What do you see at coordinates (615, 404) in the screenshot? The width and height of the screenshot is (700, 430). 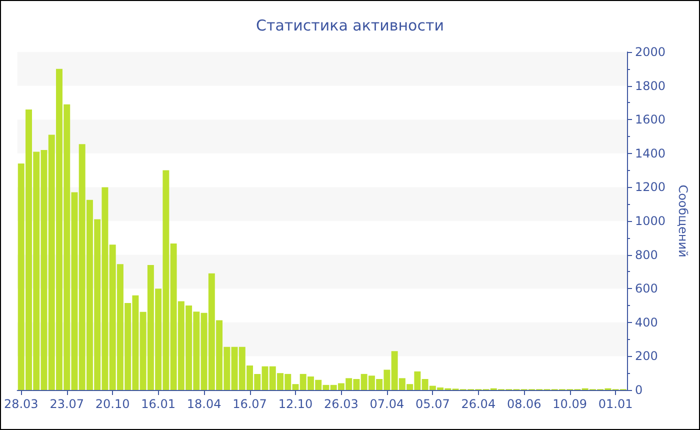 I see `x-tick-label: 01.01` at bounding box center [615, 404].